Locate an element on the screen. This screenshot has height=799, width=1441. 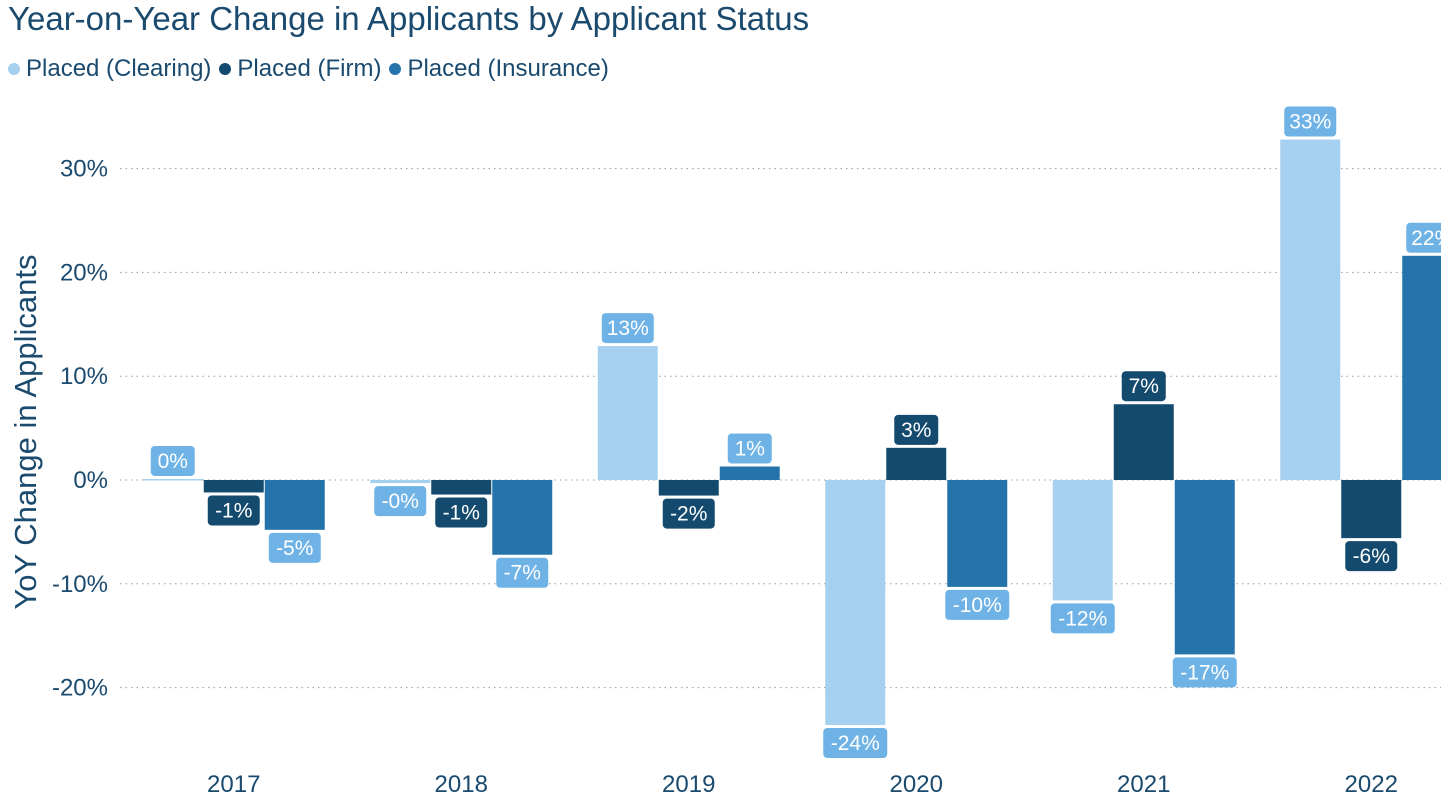
y-tick-label: -20% is located at coordinates (80, 688).